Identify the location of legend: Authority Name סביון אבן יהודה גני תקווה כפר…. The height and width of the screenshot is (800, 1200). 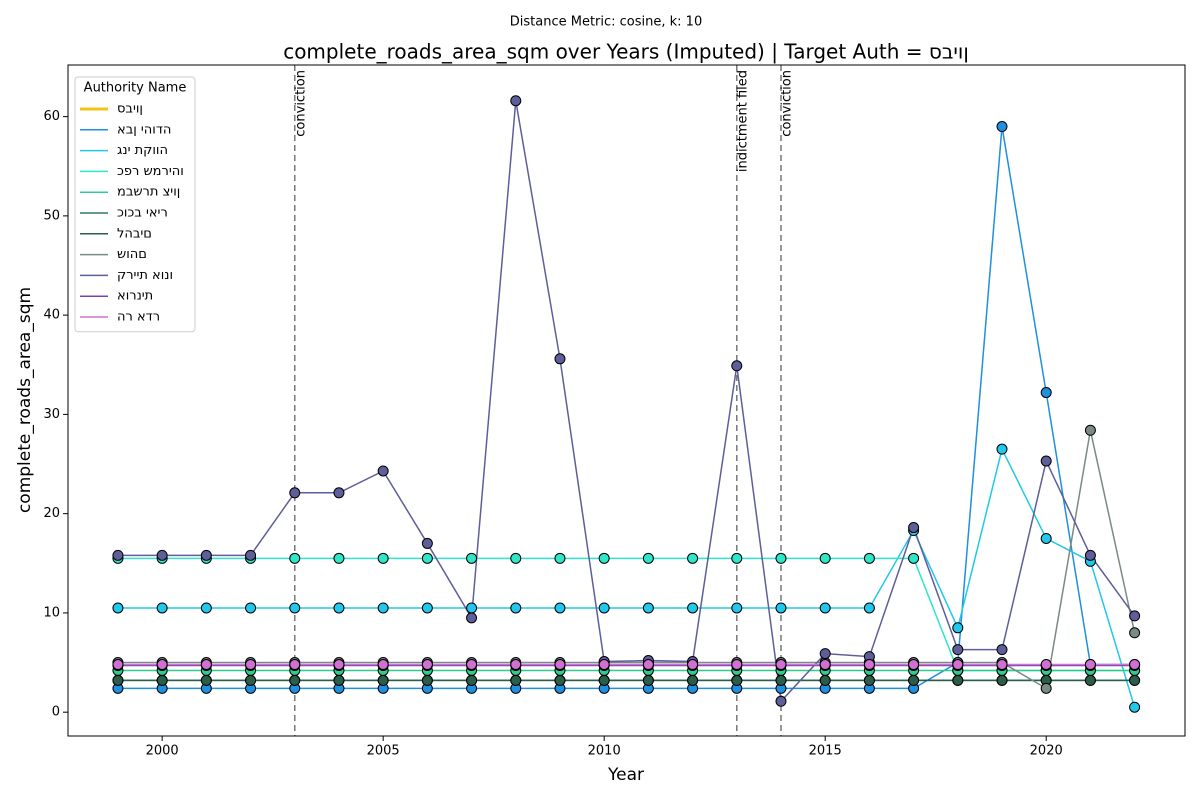
(135, 204).